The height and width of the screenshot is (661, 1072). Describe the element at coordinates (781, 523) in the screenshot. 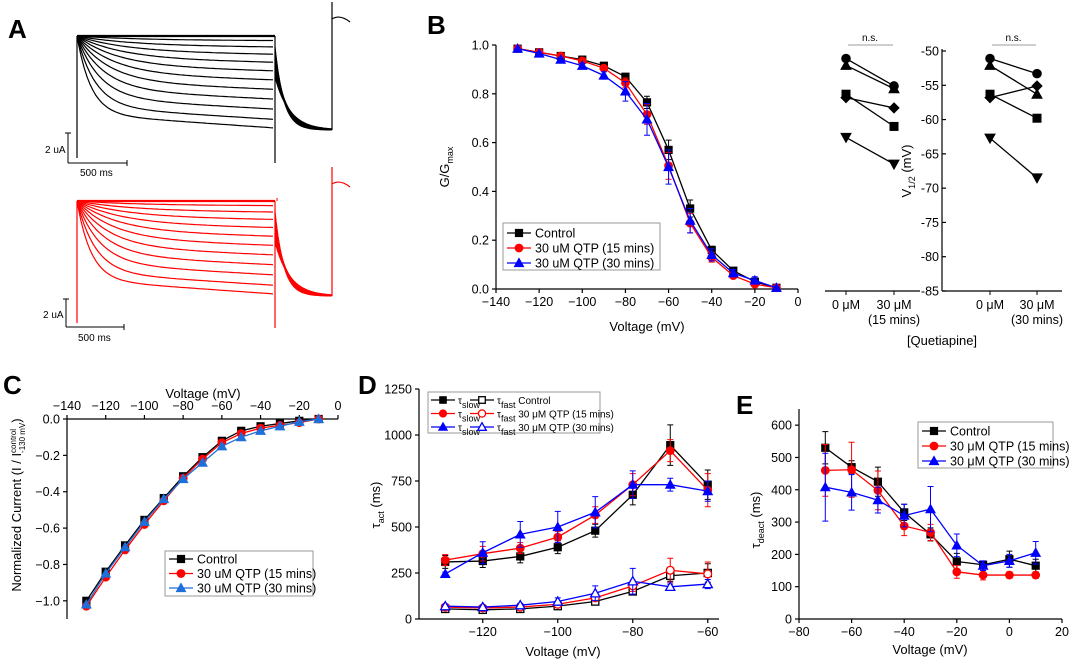

I see `y-tick-label: 300` at that location.